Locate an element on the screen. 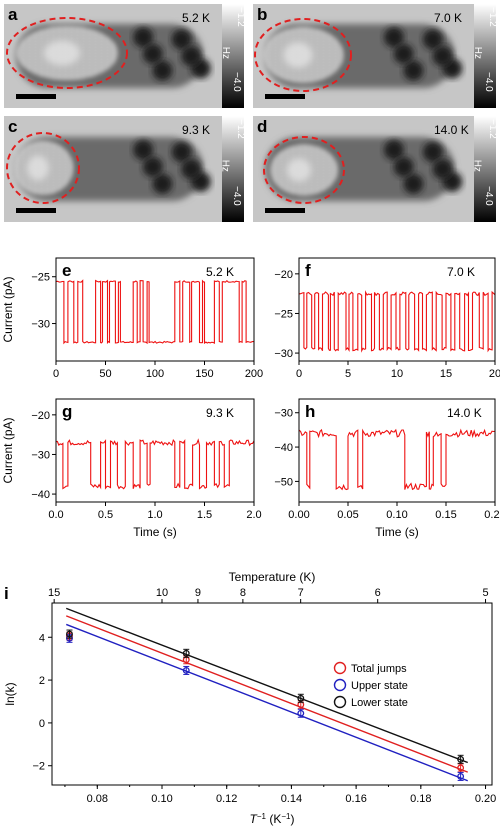 This screenshot has height=837, width=500. legend: Total jumps Upper state Lower state is located at coordinates (370, 685).